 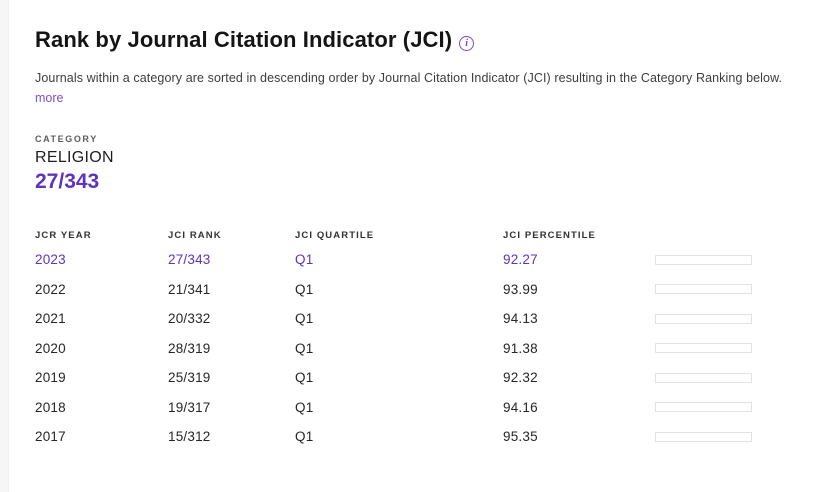 I want to click on cell-year: 2017, so click(x=50, y=437).